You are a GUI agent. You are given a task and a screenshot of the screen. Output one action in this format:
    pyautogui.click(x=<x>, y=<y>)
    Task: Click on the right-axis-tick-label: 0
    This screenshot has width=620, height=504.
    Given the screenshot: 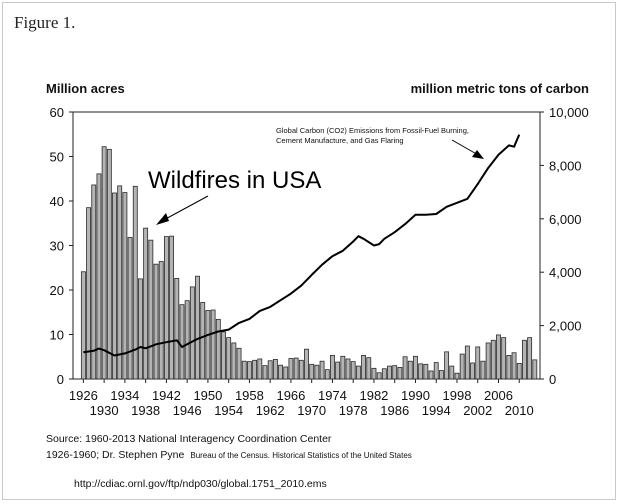 What is the action you would take?
    pyautogui.click(x=552, y=379)
    